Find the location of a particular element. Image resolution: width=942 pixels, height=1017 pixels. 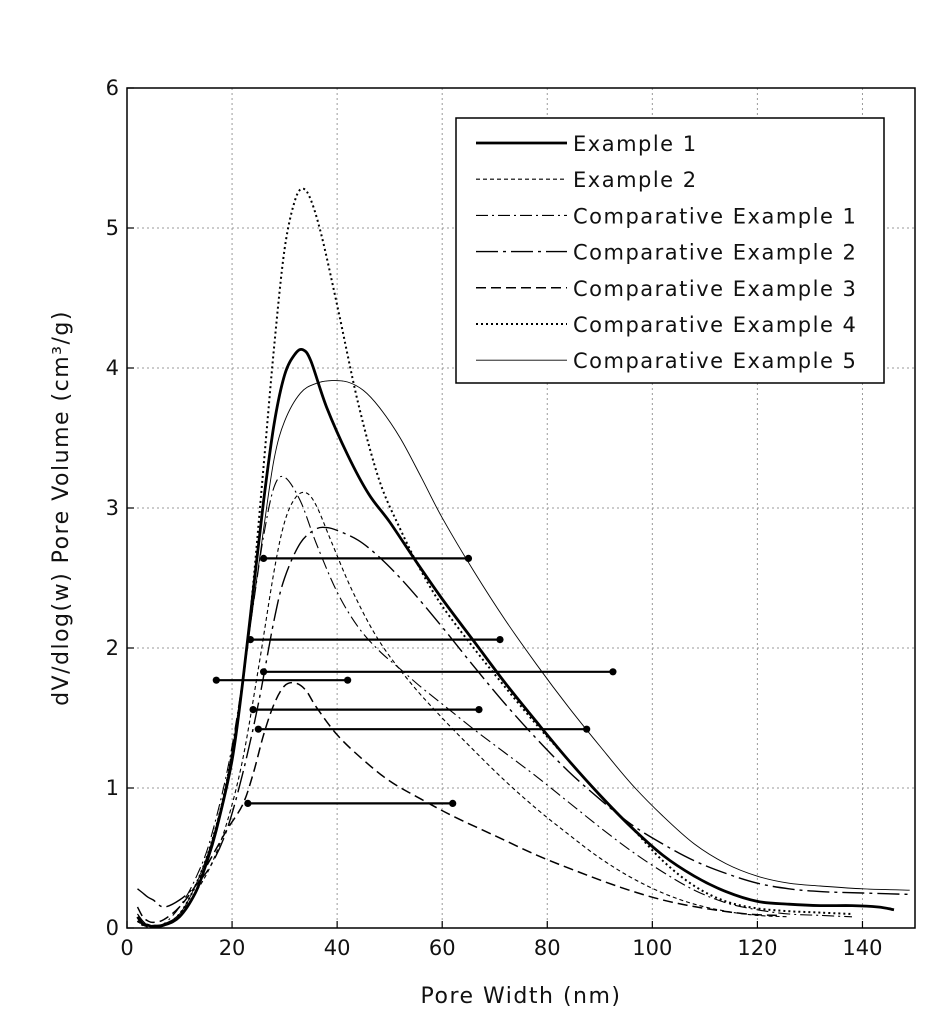

legend-label-5: Comparative Example 3 is located at coordinates (715, 289).